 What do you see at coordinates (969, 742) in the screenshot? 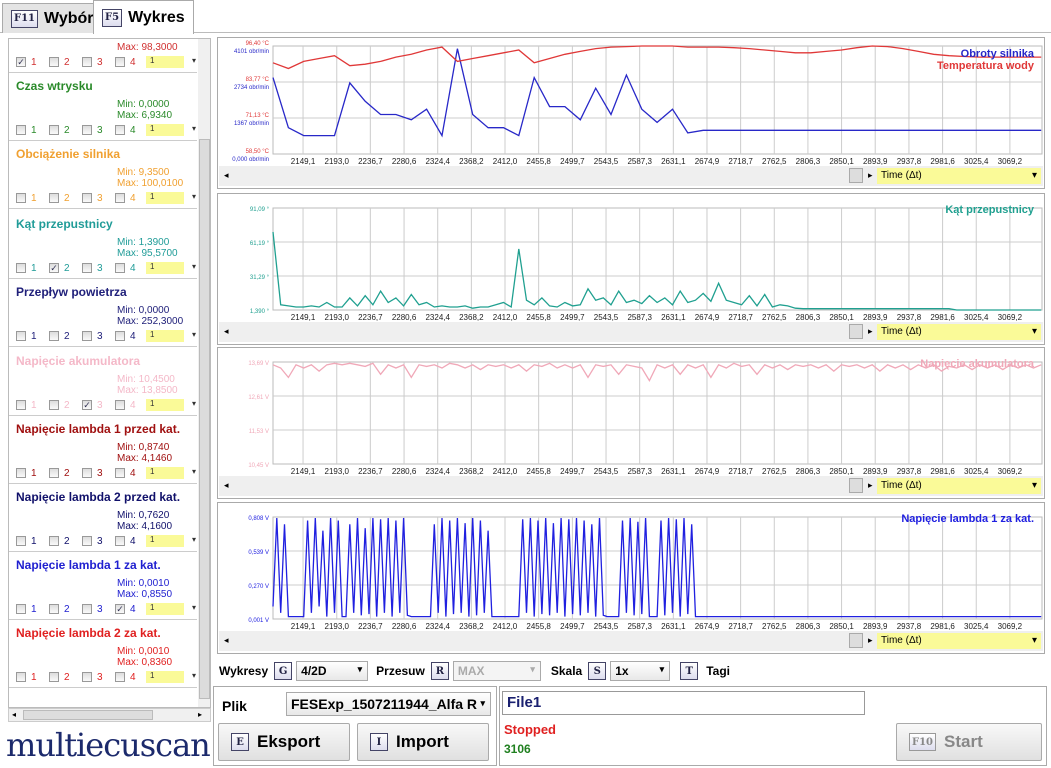
I see `start-button: F10 Start` at bounding box center [969, 742].